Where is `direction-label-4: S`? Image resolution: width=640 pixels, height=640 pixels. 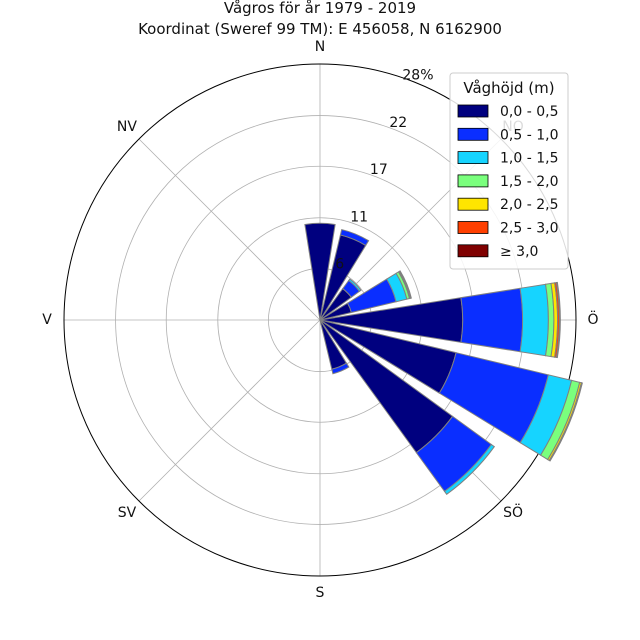 direction-label-4: S is located at coordinates (320, 593).